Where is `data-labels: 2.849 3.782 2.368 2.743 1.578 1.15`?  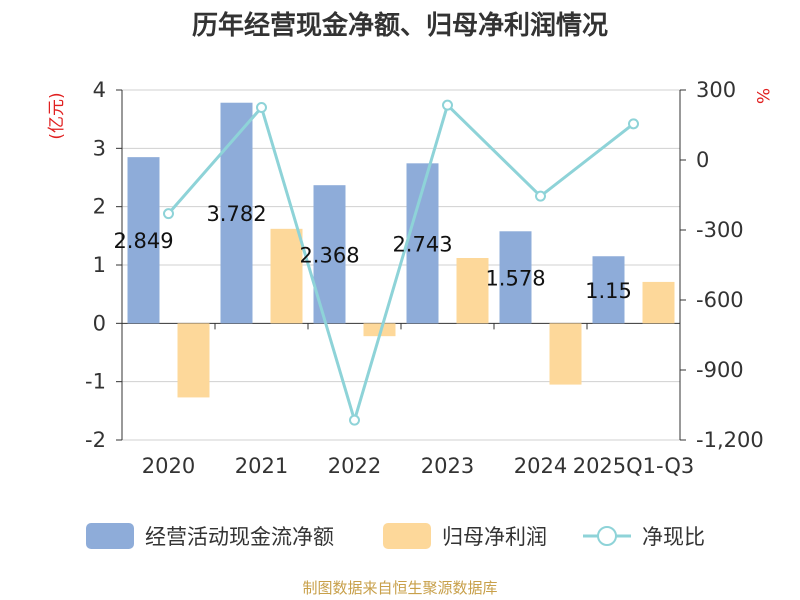 data-labels: 2.849 3.782 2.368 2.743 1.578 1.15 is located at coordinates (372, 252).